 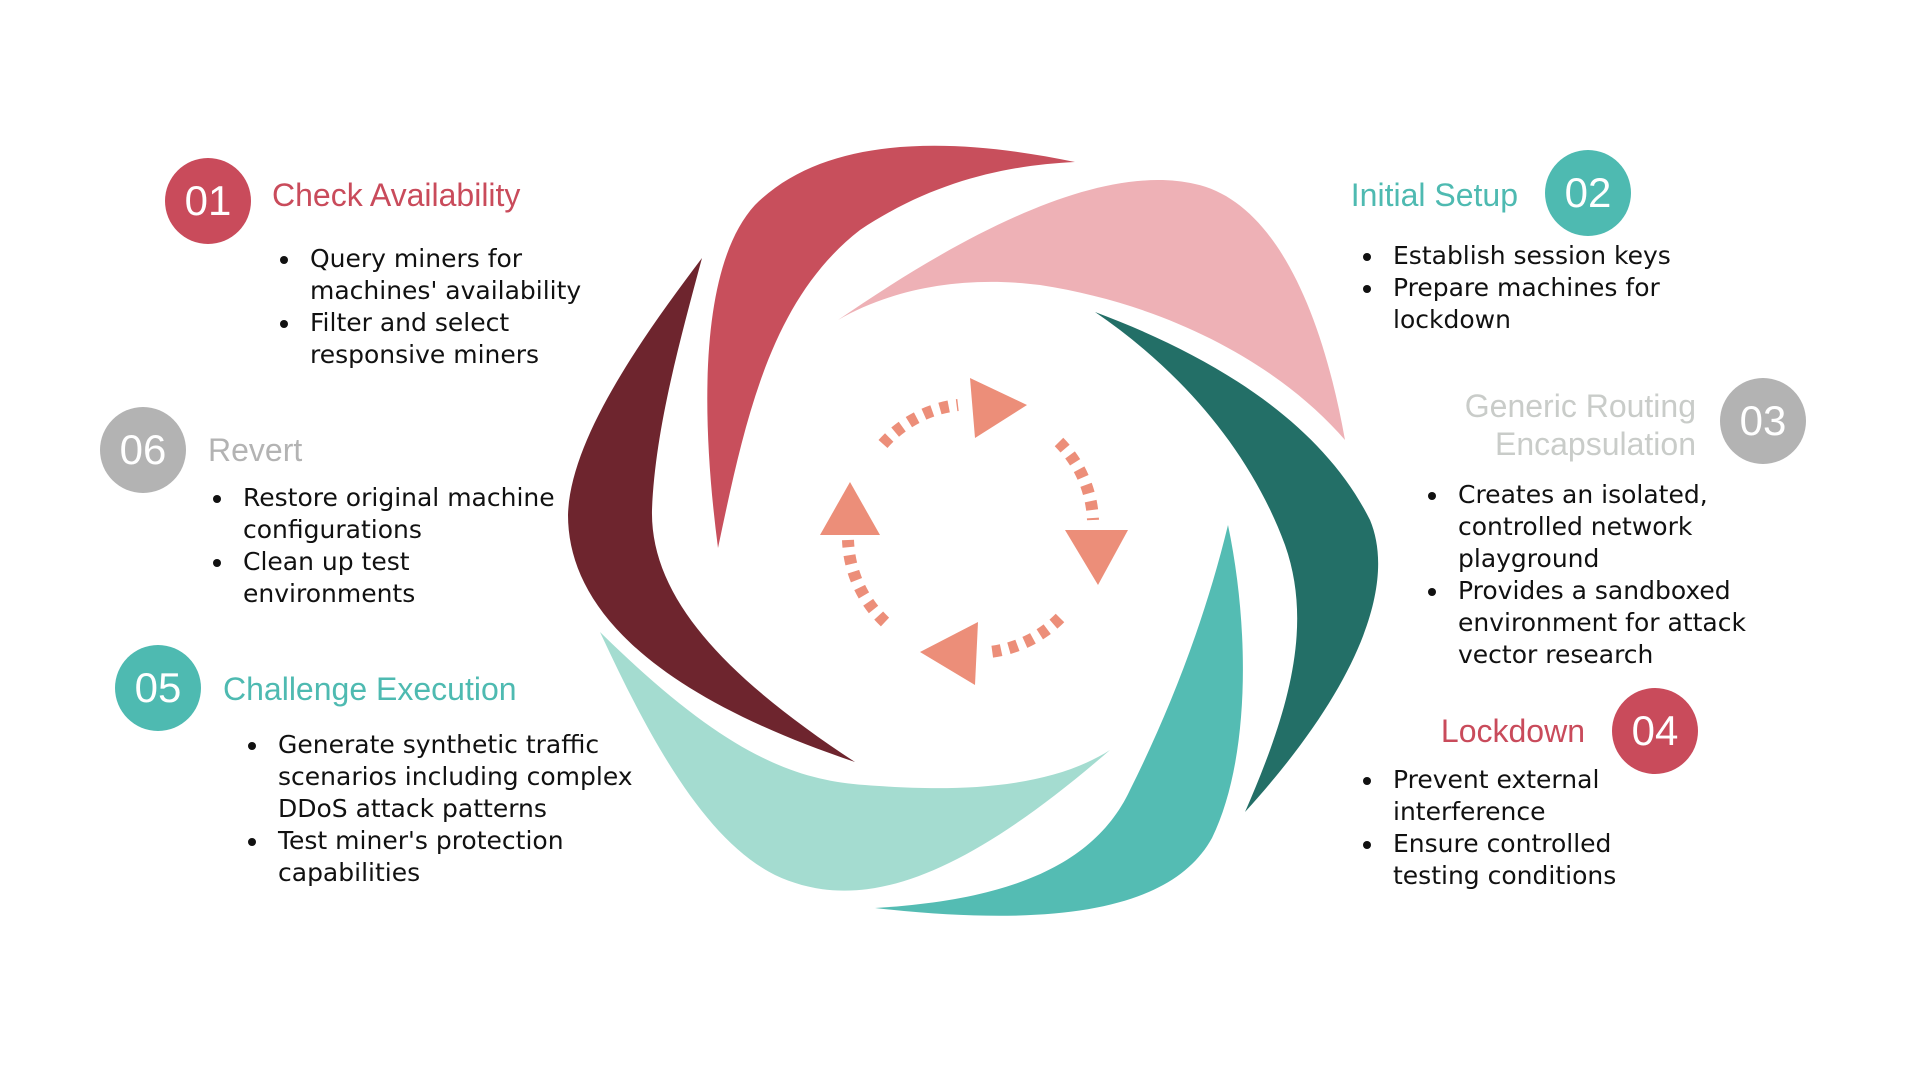 I want to click on step-1-bullet: Query miners for machines' availability, so click(x=452, y=275).